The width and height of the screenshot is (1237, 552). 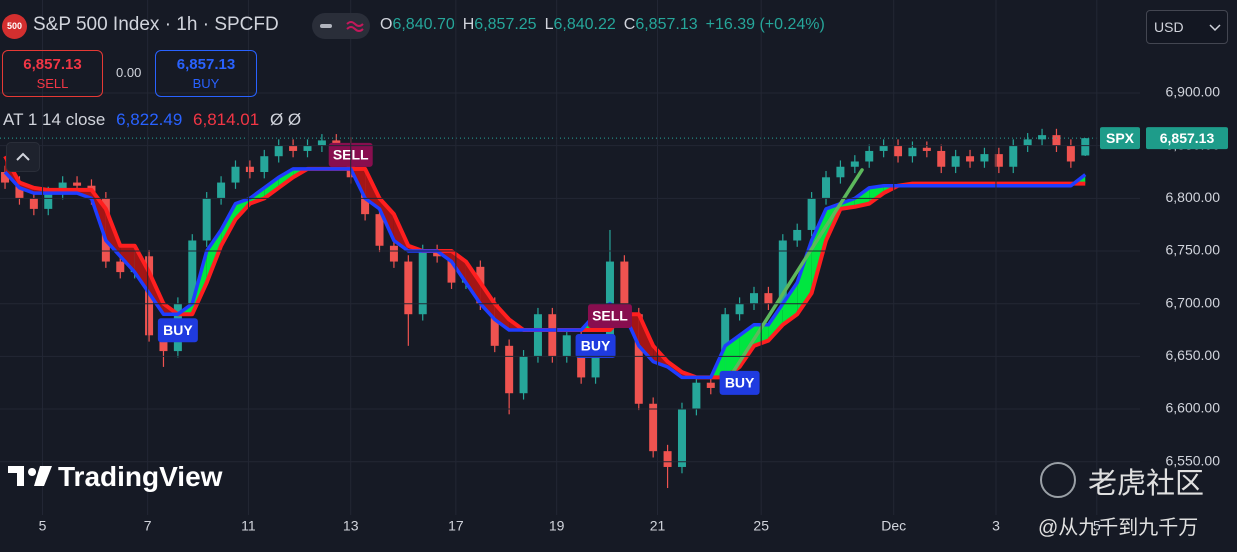 I want to click on currency-select: USD, so click(x=1187, y=27).